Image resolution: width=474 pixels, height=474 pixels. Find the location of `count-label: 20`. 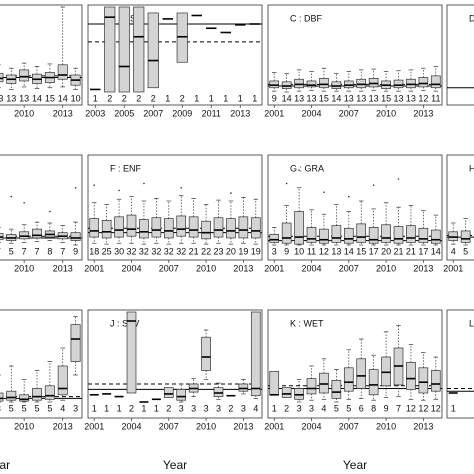

count-label: 20 is located at coordinates (386, 251).